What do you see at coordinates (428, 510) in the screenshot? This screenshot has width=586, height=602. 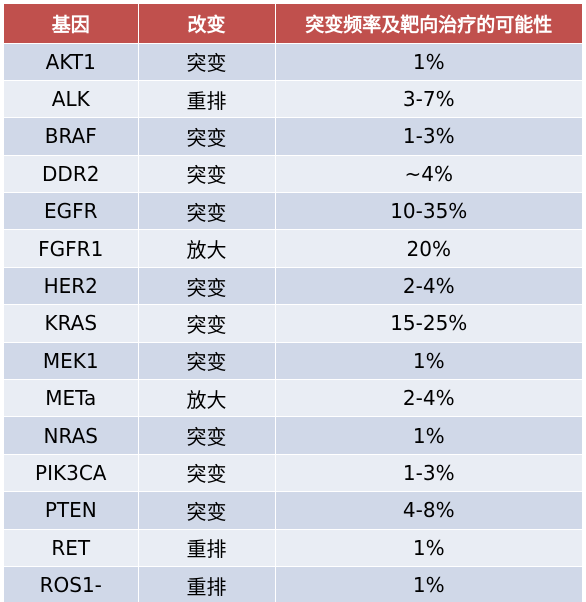 I see `frequency-cell: 4-8%` at bounding box center [428, 510].